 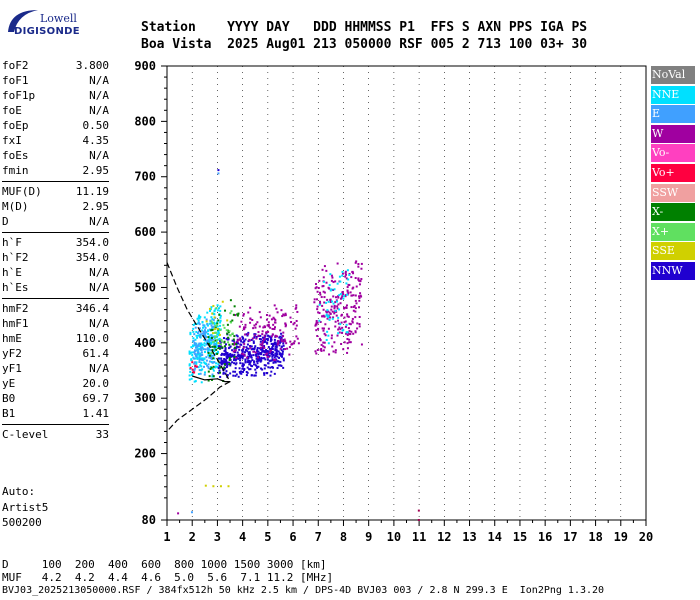 What do you see at coordinates (23, 21) in the screenshot?
I see `logo-swoosh-icon` at bounding box center [23, 21].